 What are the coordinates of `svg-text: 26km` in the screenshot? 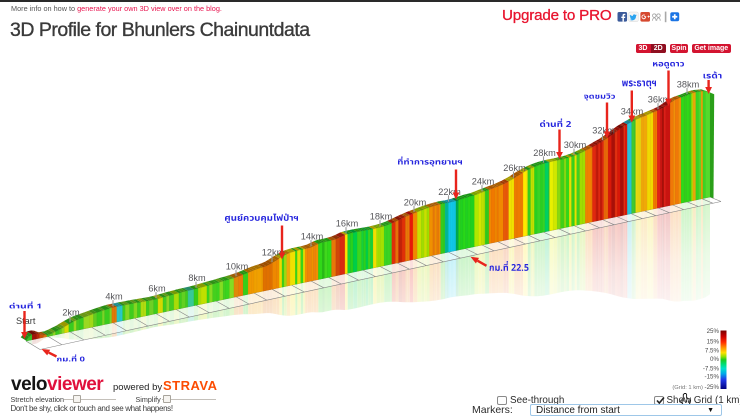 It's located at (514, 168).